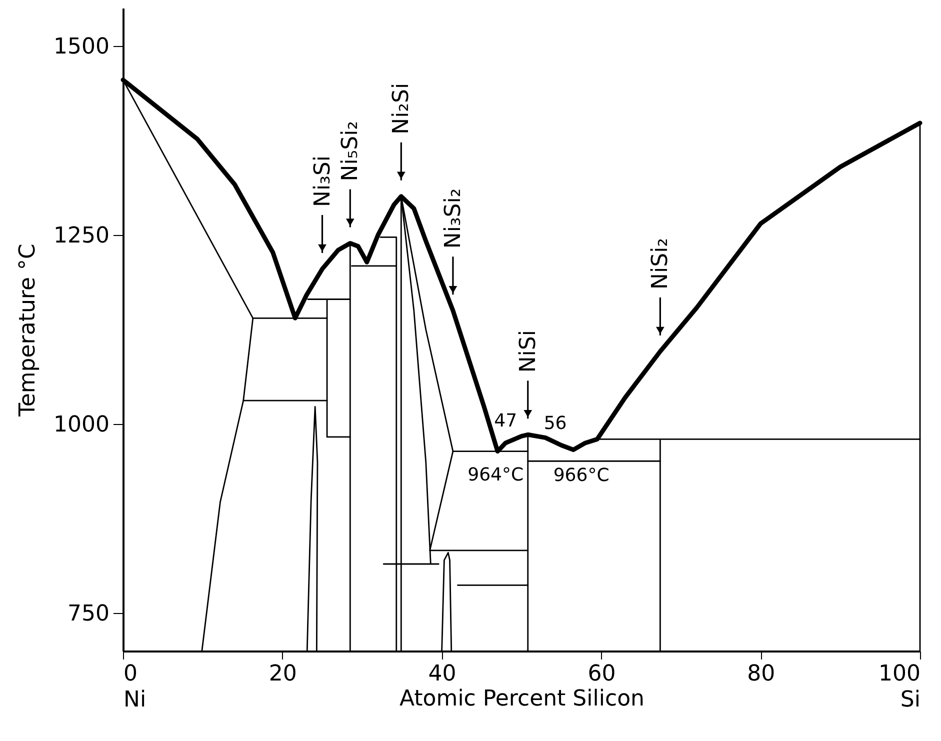  Describe the element at coordinates (282, 674) in the screenshot. I see `x-tick-label: 20` at that location.